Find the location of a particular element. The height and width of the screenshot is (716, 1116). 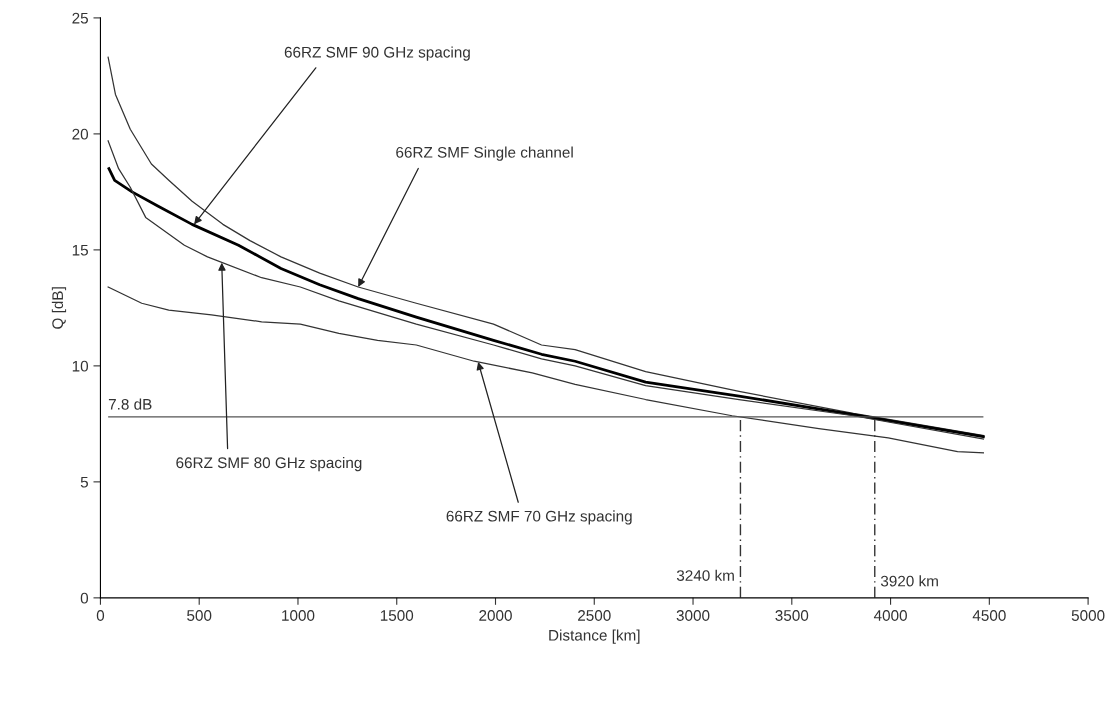

x-axis-title: Distance [km] is located at coordinates (594, 636).